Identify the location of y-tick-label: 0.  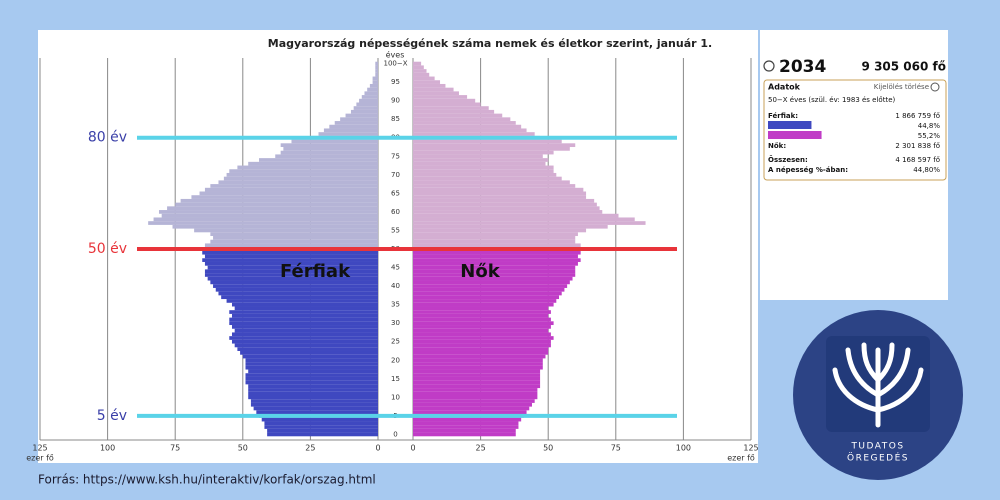
(395, 434).